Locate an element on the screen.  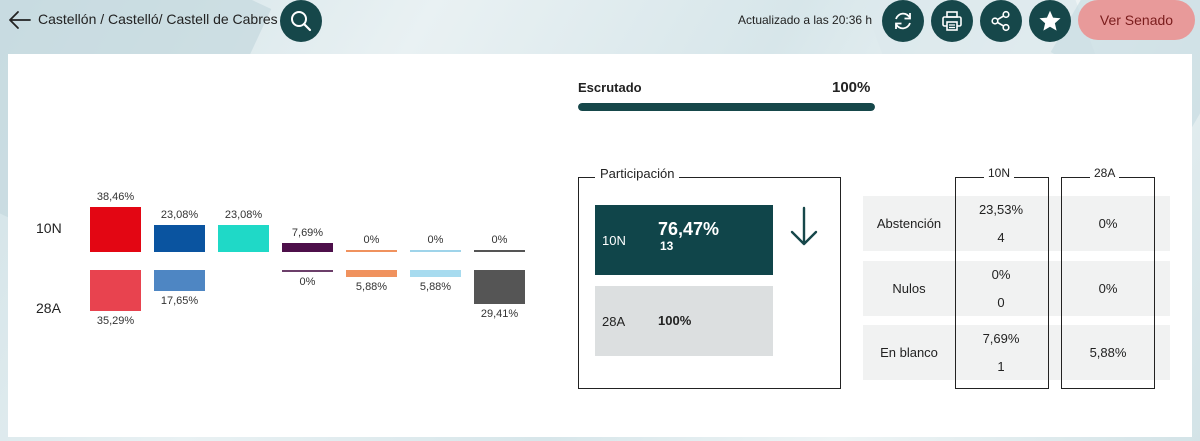
cell-10n-percent: 7,69% is located at coordinates (1001, 338).